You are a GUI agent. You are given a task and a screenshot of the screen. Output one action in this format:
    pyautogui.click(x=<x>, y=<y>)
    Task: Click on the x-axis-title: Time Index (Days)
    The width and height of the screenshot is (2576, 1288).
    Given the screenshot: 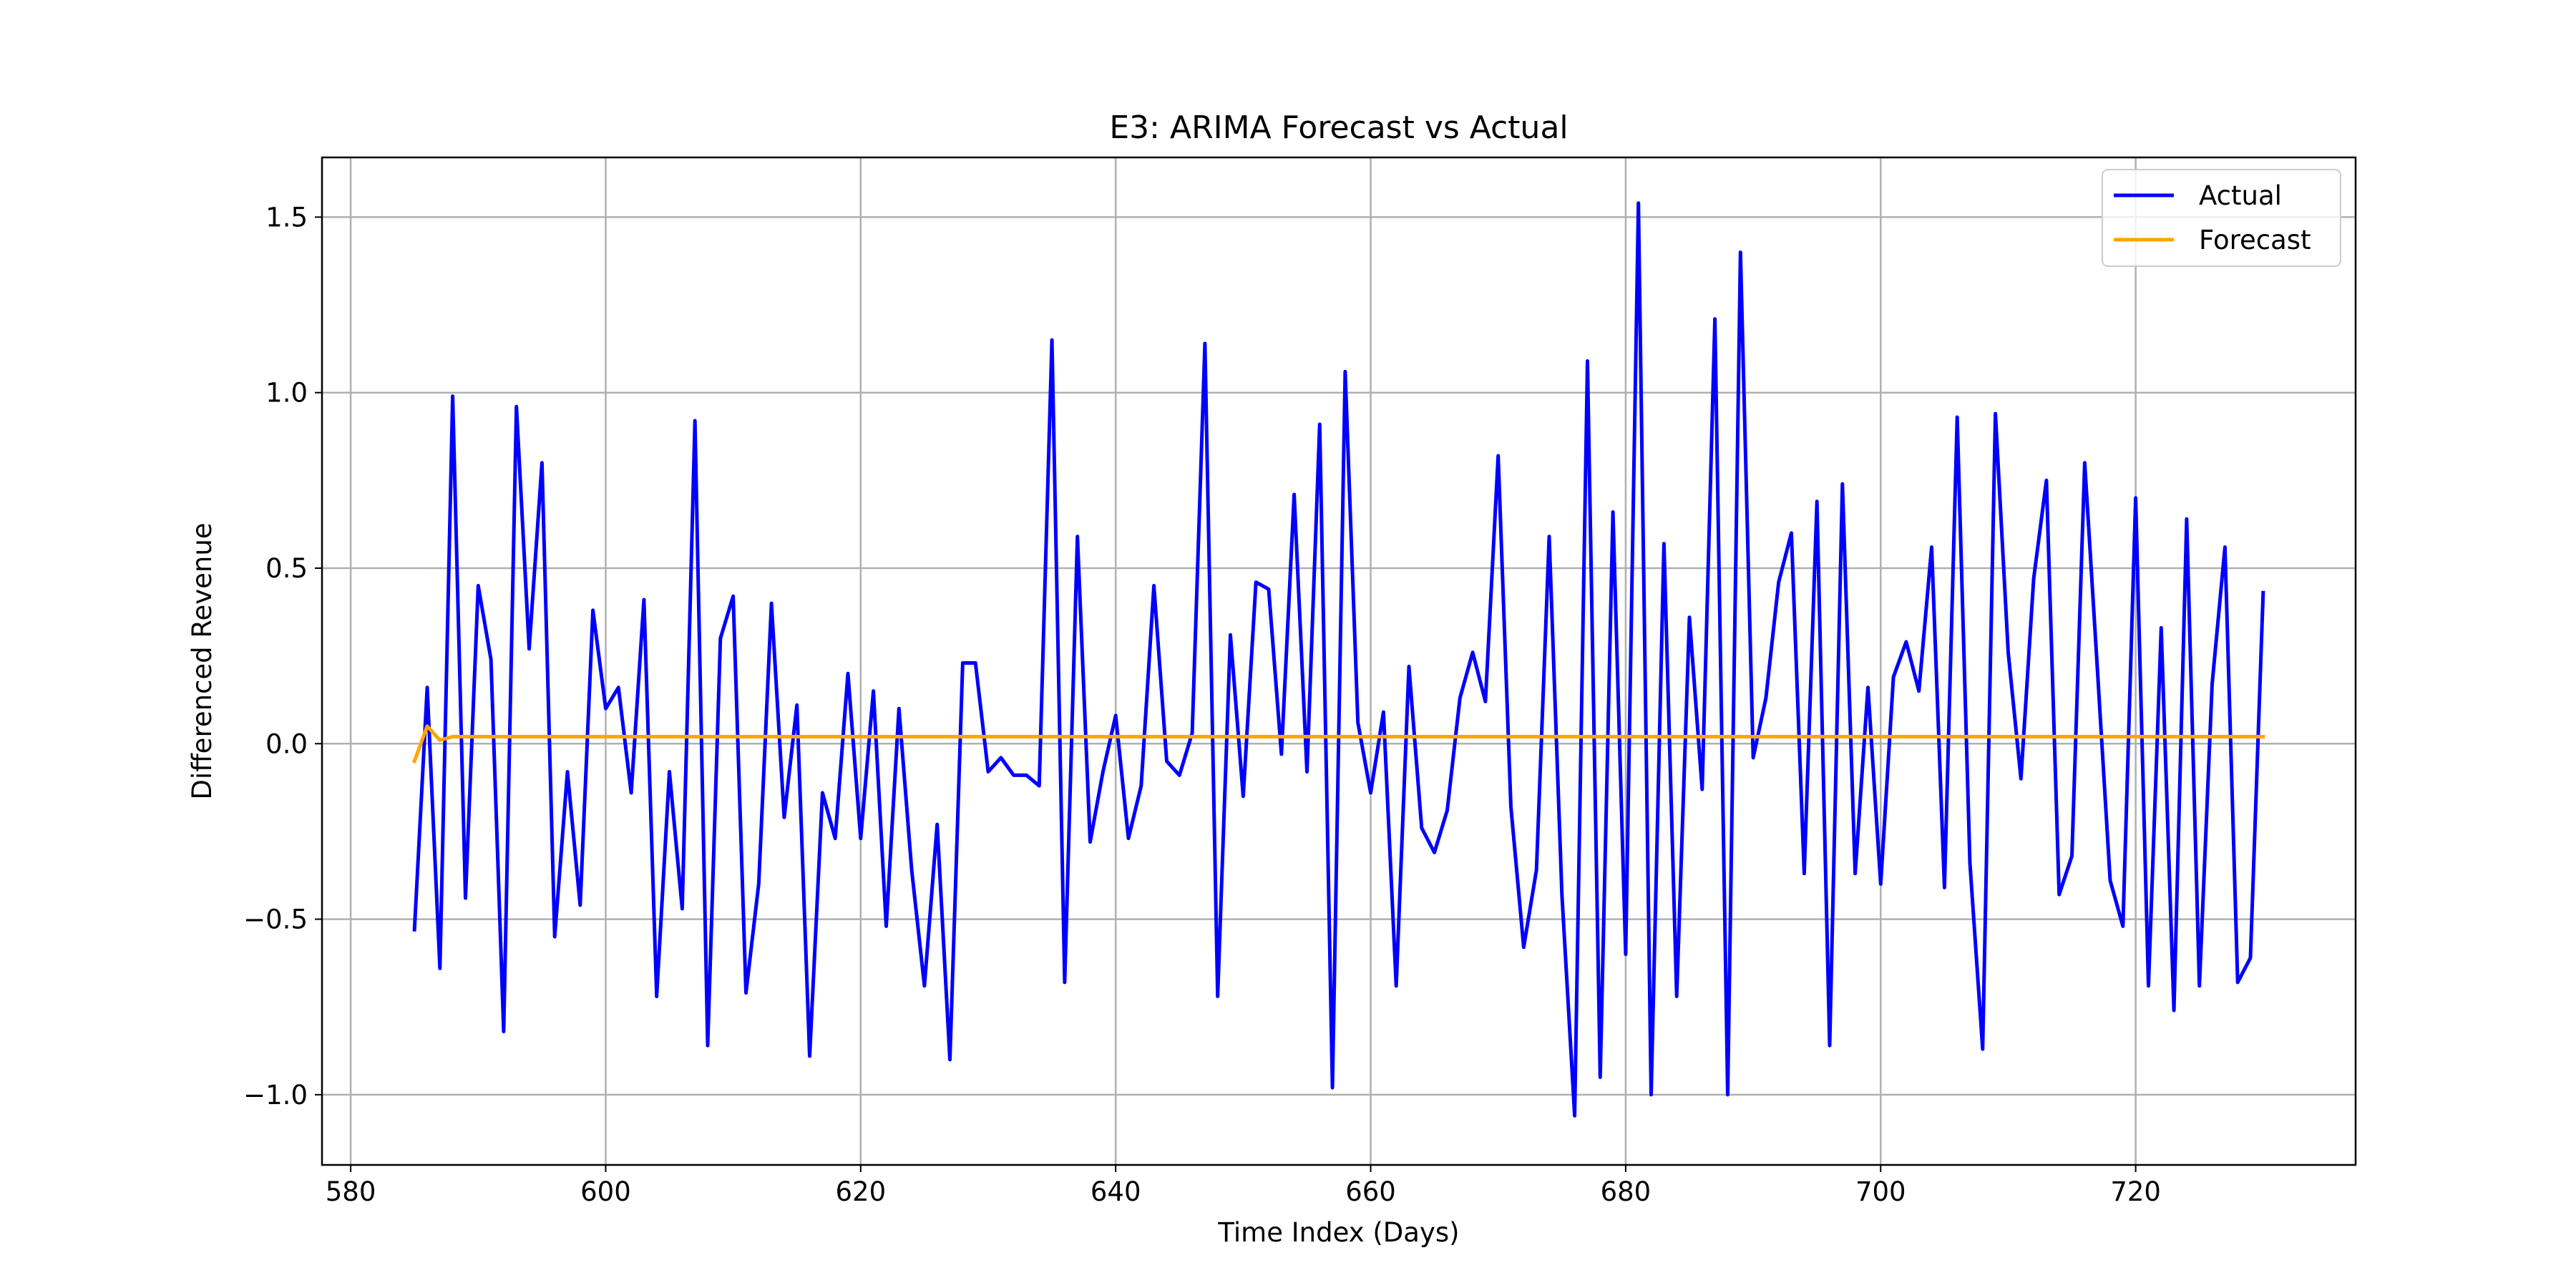 What is the action you would take?
    pyautogui.click(x=1338, y=1232)
    